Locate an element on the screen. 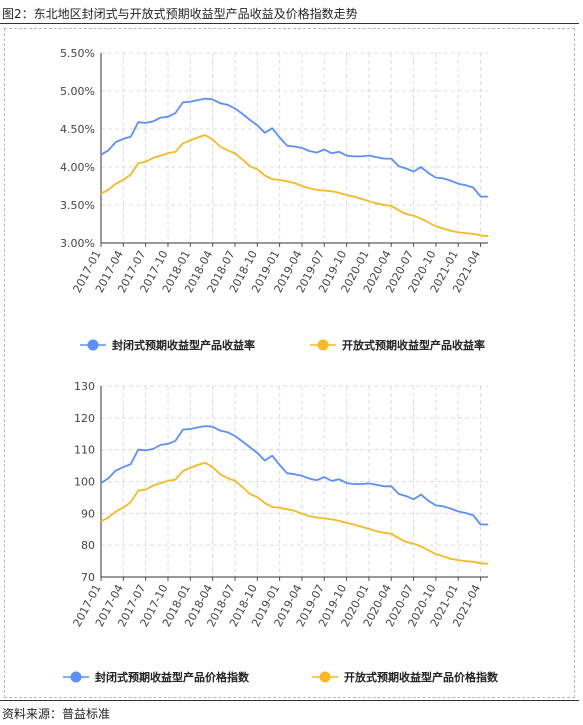 The width and height of the screenshot is (583, 725). top-divider is located at coordinates (289, 23).